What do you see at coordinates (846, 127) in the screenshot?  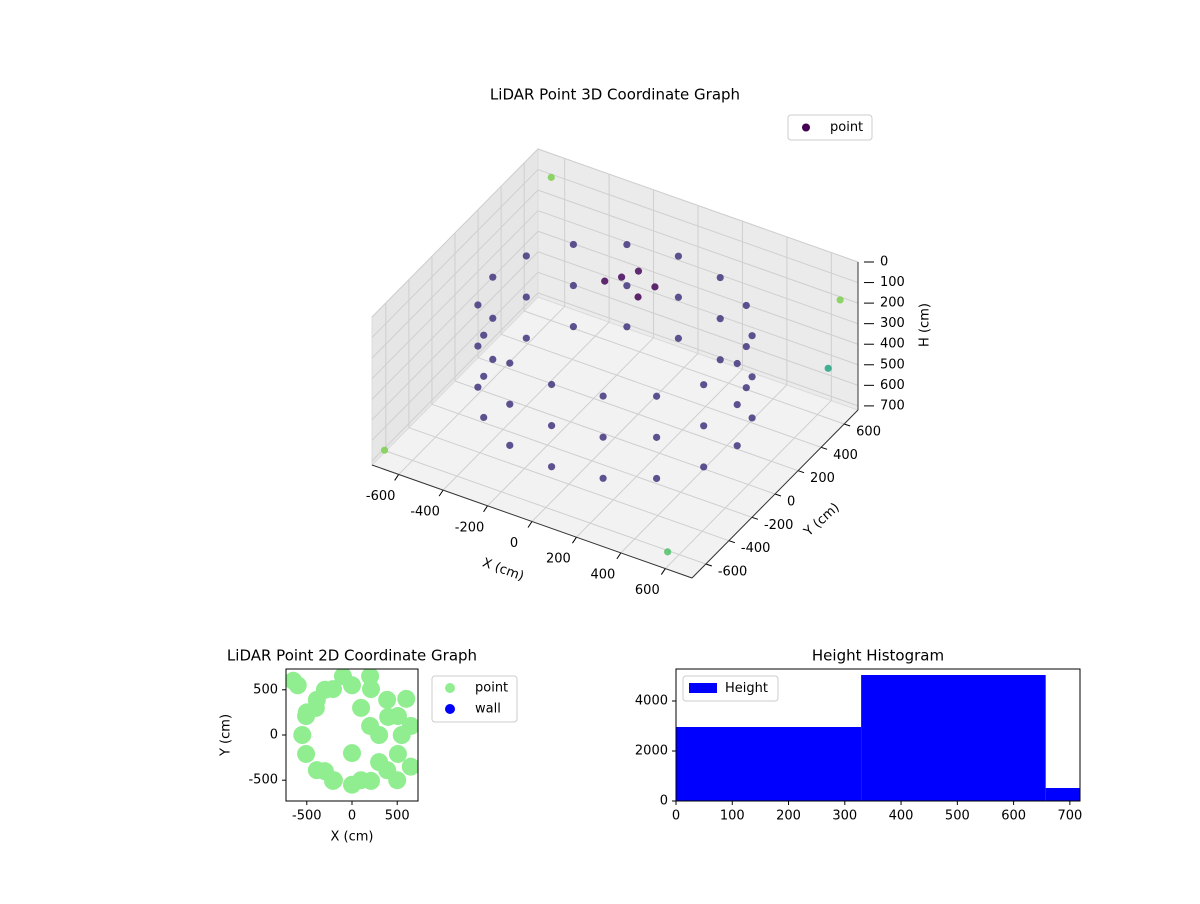 I see `legend-label: point` at bounding box center [846, 127].